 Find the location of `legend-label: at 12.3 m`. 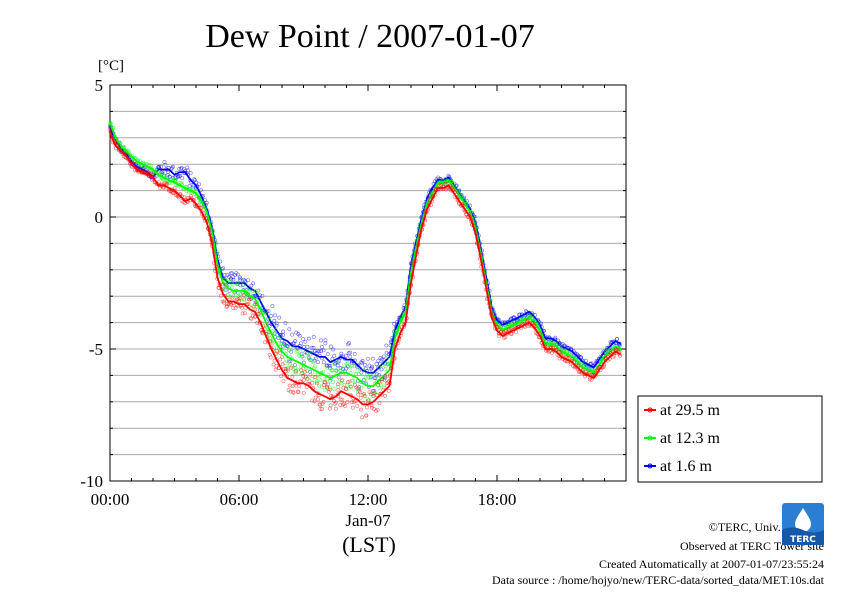

legend-label: at 12.3 m is located at coordinates (690, 438).